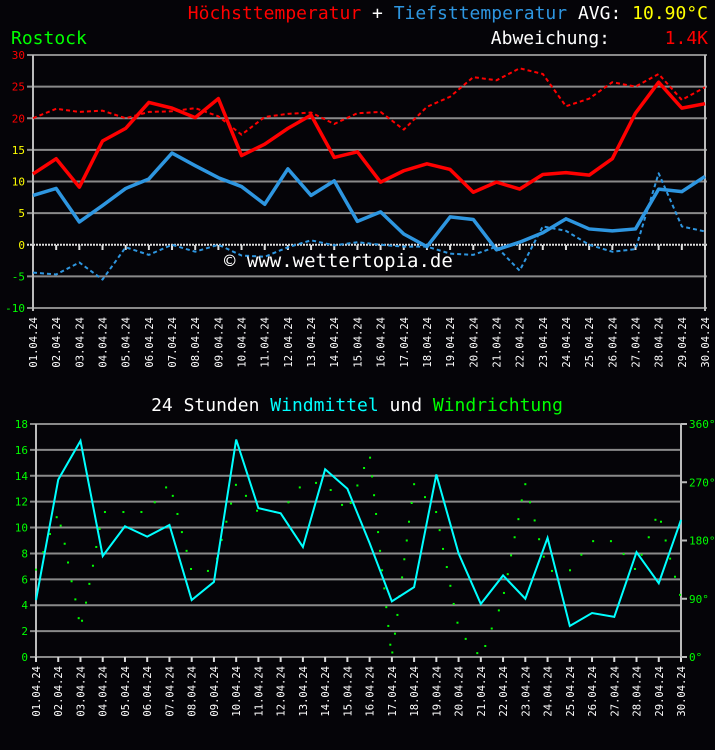 The width and height of the screenshot is (715, 750). Describe the element at coordinates (18, 118) in the screenshot. I see `y-tick-label: 20` at that location.